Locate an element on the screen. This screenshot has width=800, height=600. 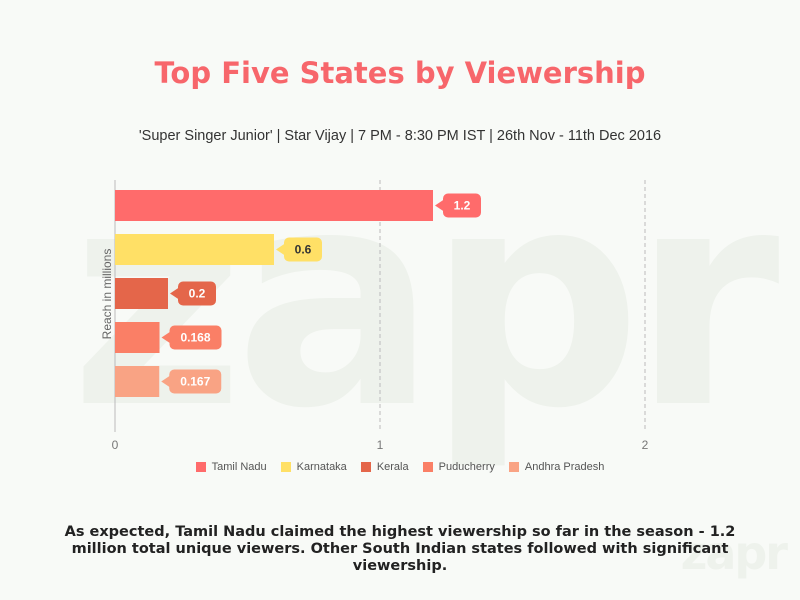
chart-title: Top Five States by Viewership is located at coordinates (400, 73).